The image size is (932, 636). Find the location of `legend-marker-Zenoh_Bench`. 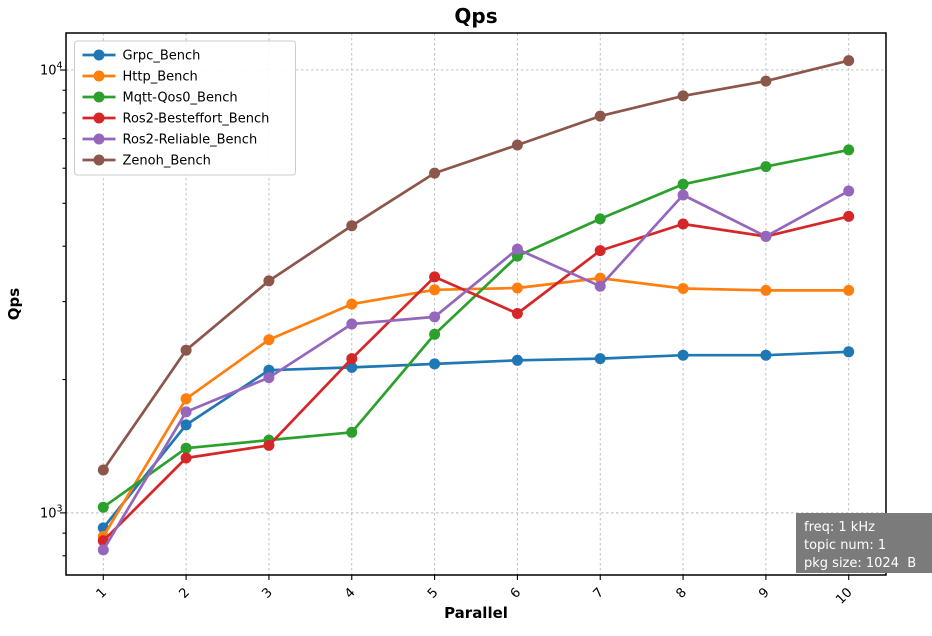

legend-marker-Zenoh_Bench is located at coordinates (99, 160).